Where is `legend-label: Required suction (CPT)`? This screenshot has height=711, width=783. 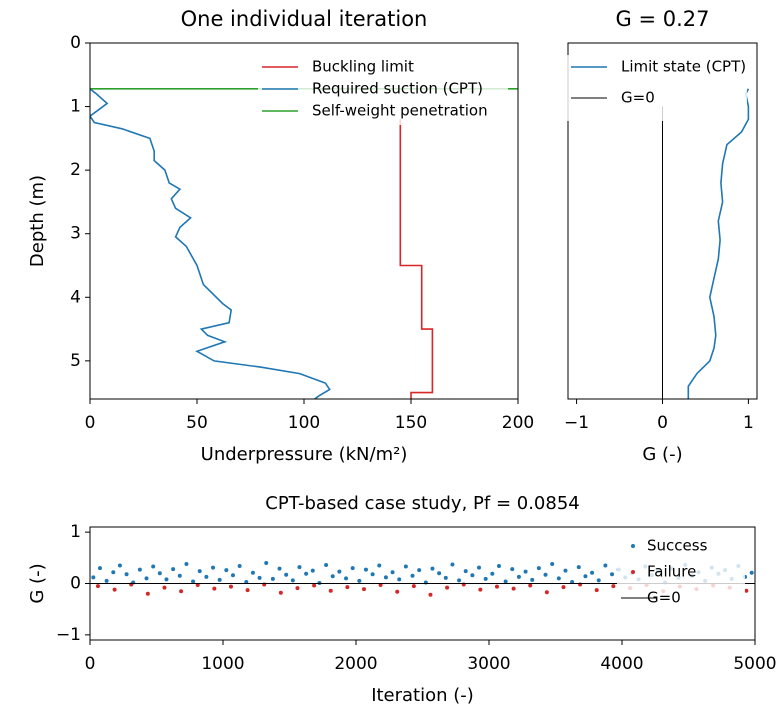
legend-label: Required suction (CPT) is located at coordinates (397, 89).